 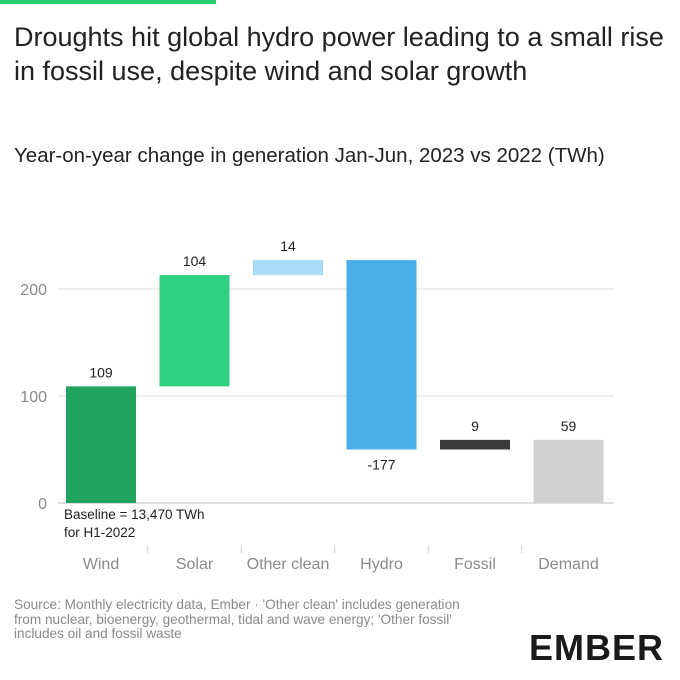 I want to click on ember-logo: EMBER, so click(x=597, y=647).